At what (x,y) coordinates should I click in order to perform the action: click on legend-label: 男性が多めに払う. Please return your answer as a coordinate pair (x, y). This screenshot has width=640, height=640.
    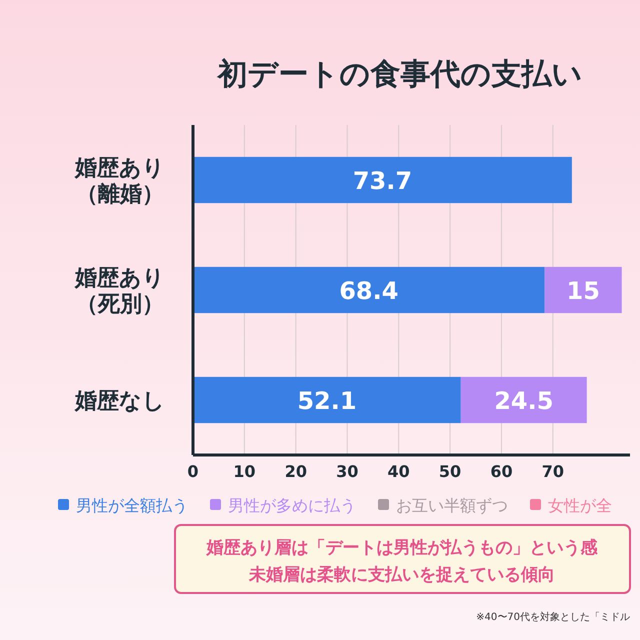
    Looking at the image, I should click on (292, 505).